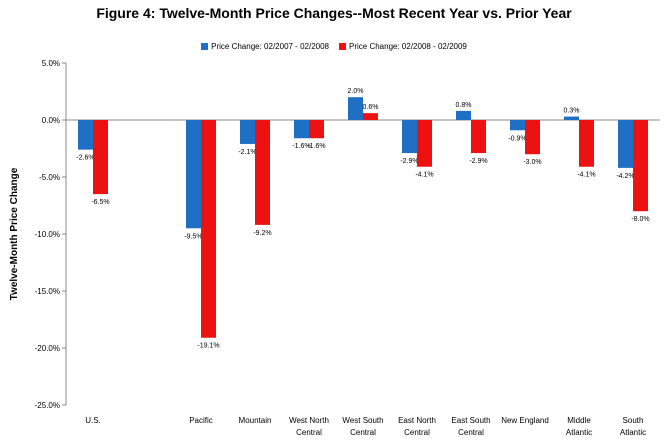 This screenshot has width=668, height=443. What do you see at coordinates (408, 46) in the screenshot?
I see `legend-label-series-2: Price Change: 02/2008 - 02/2009` at bounding box center [408, 46].